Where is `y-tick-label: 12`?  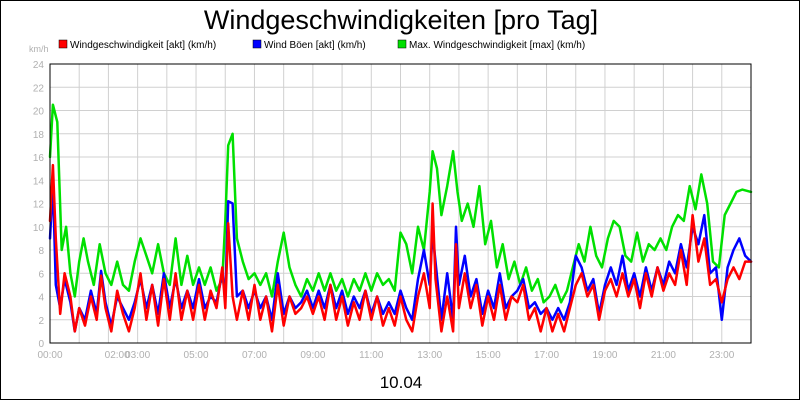 y-tick-label: 12 is located at coordinates (39, 205).